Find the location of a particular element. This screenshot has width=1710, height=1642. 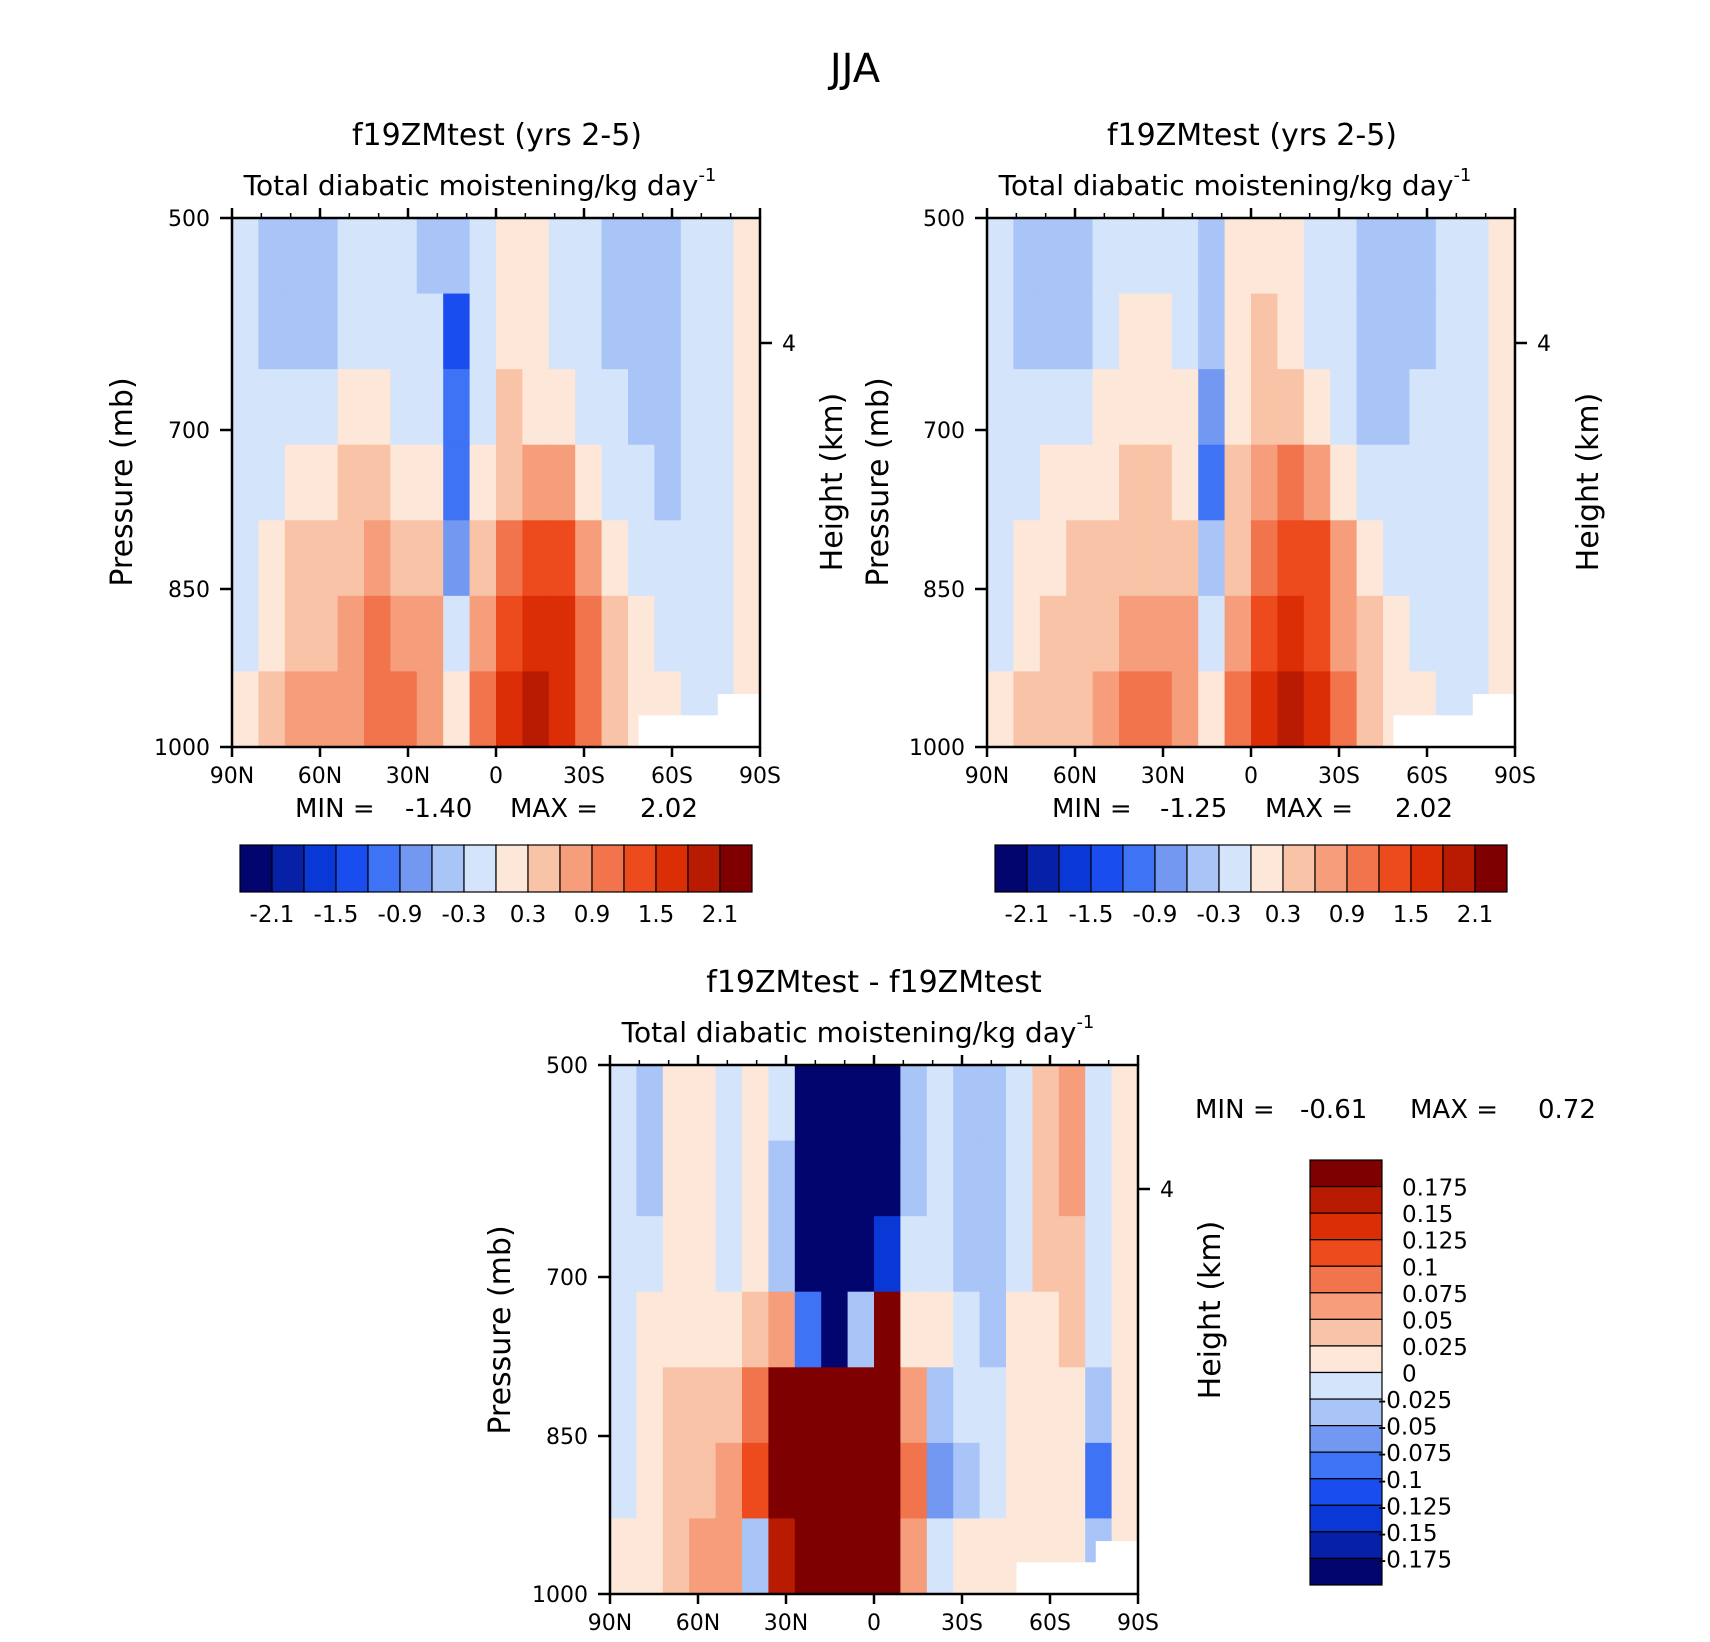

x-tick-label: 30S is located at coordinates (584, 776).